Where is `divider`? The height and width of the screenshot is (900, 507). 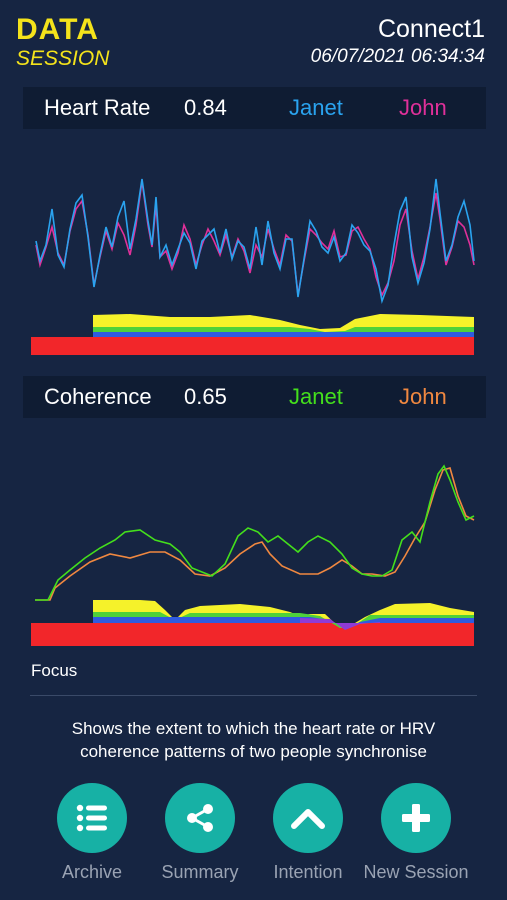 divider is located at coordinates (253, 695).